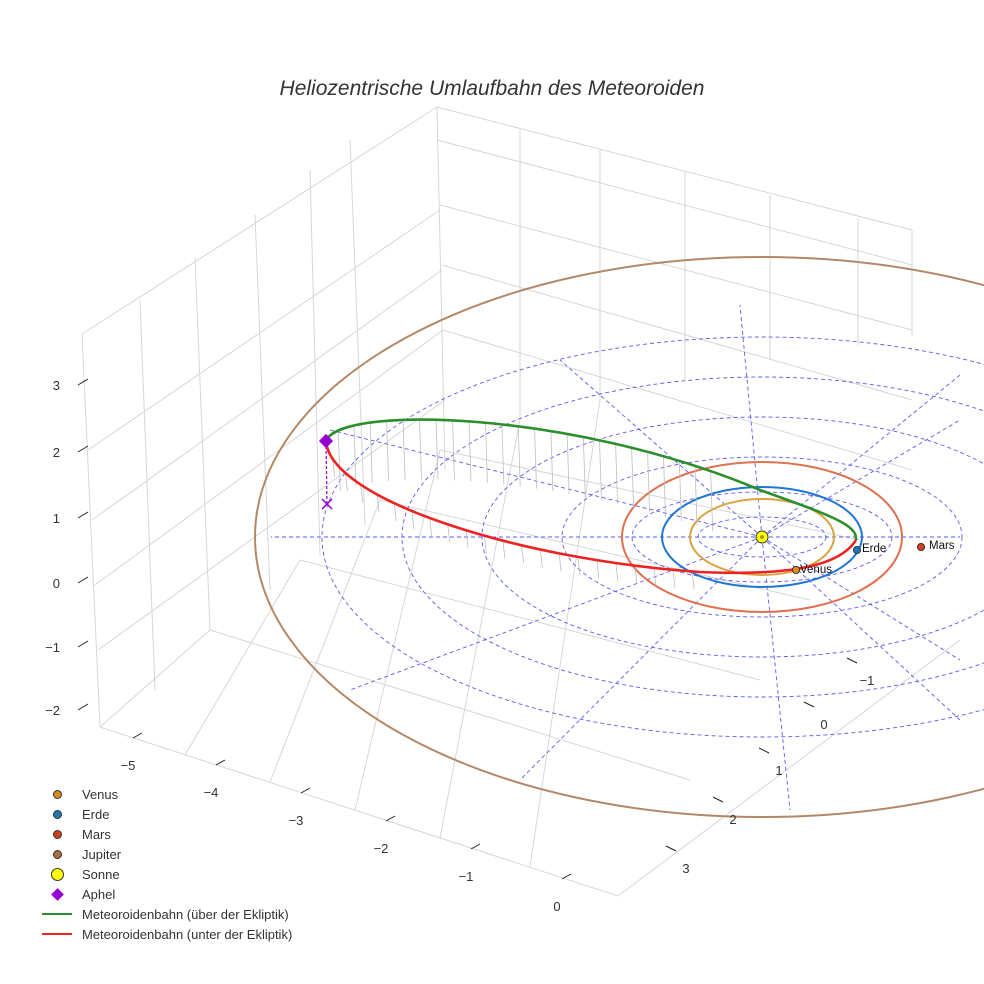  I want to click on z-tick-label: 1, so click(56, 518).